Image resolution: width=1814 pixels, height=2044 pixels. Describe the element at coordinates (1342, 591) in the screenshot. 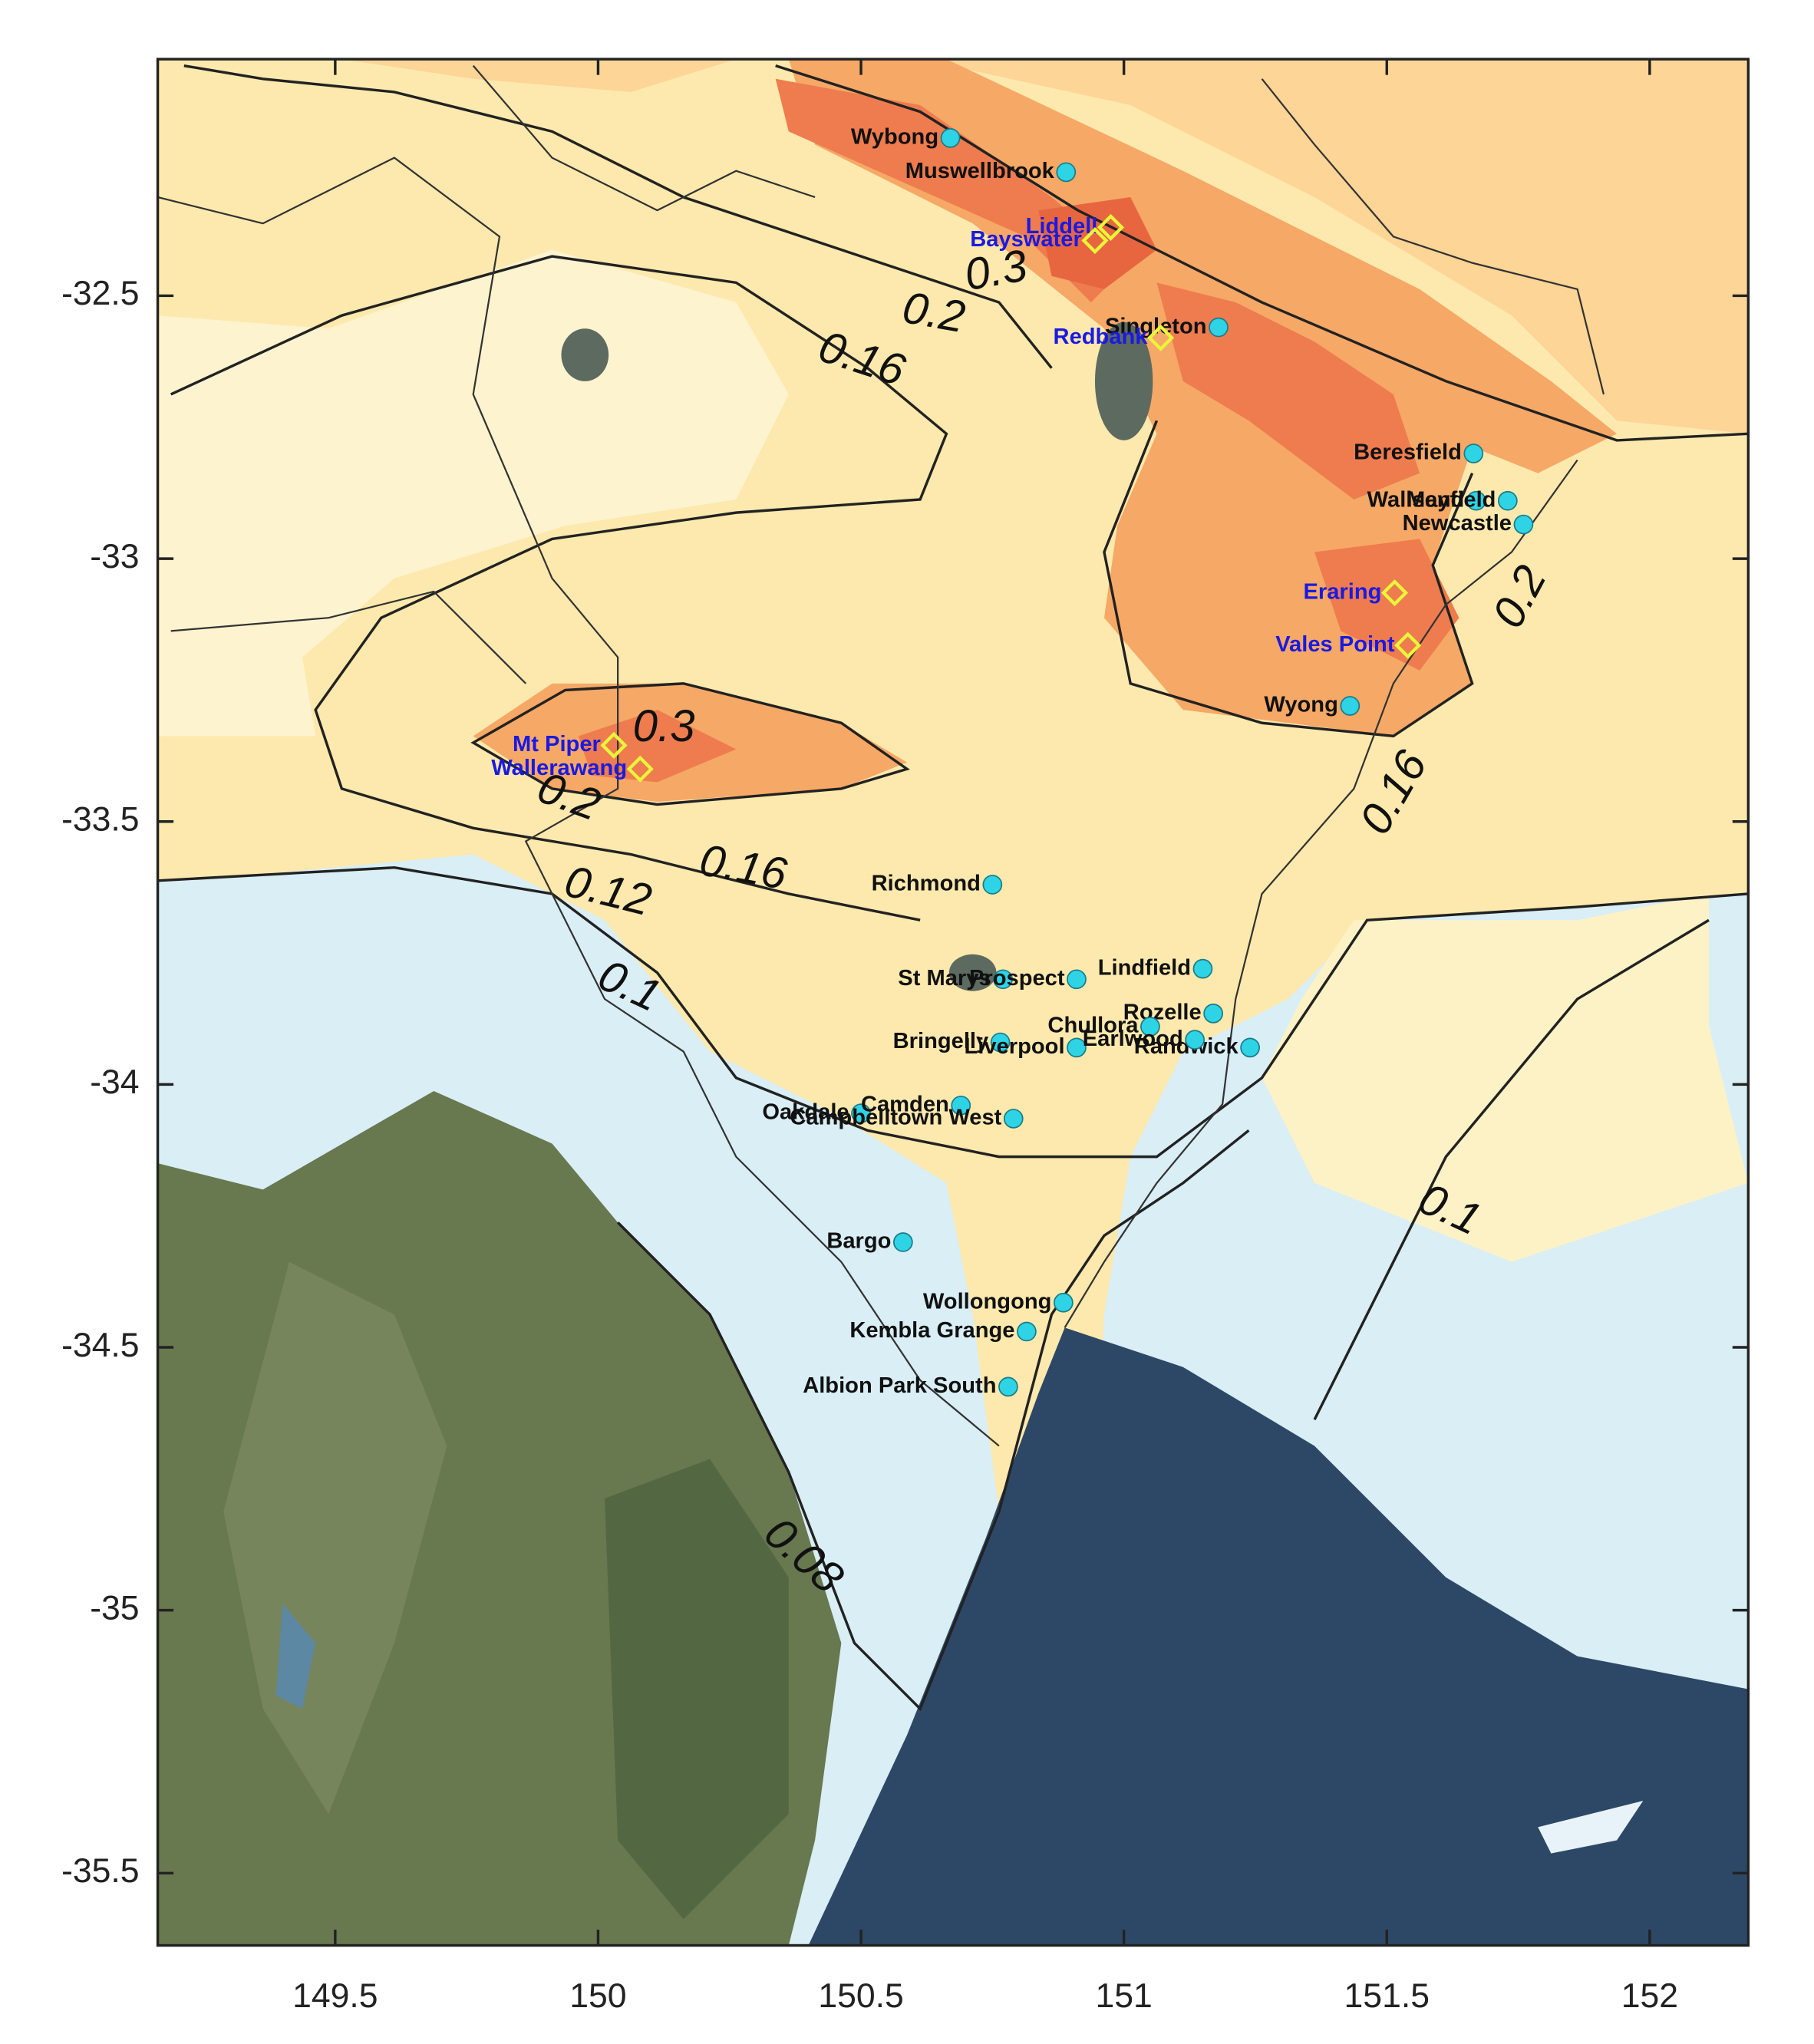

I see `power-station-label: Eraring` at that location.